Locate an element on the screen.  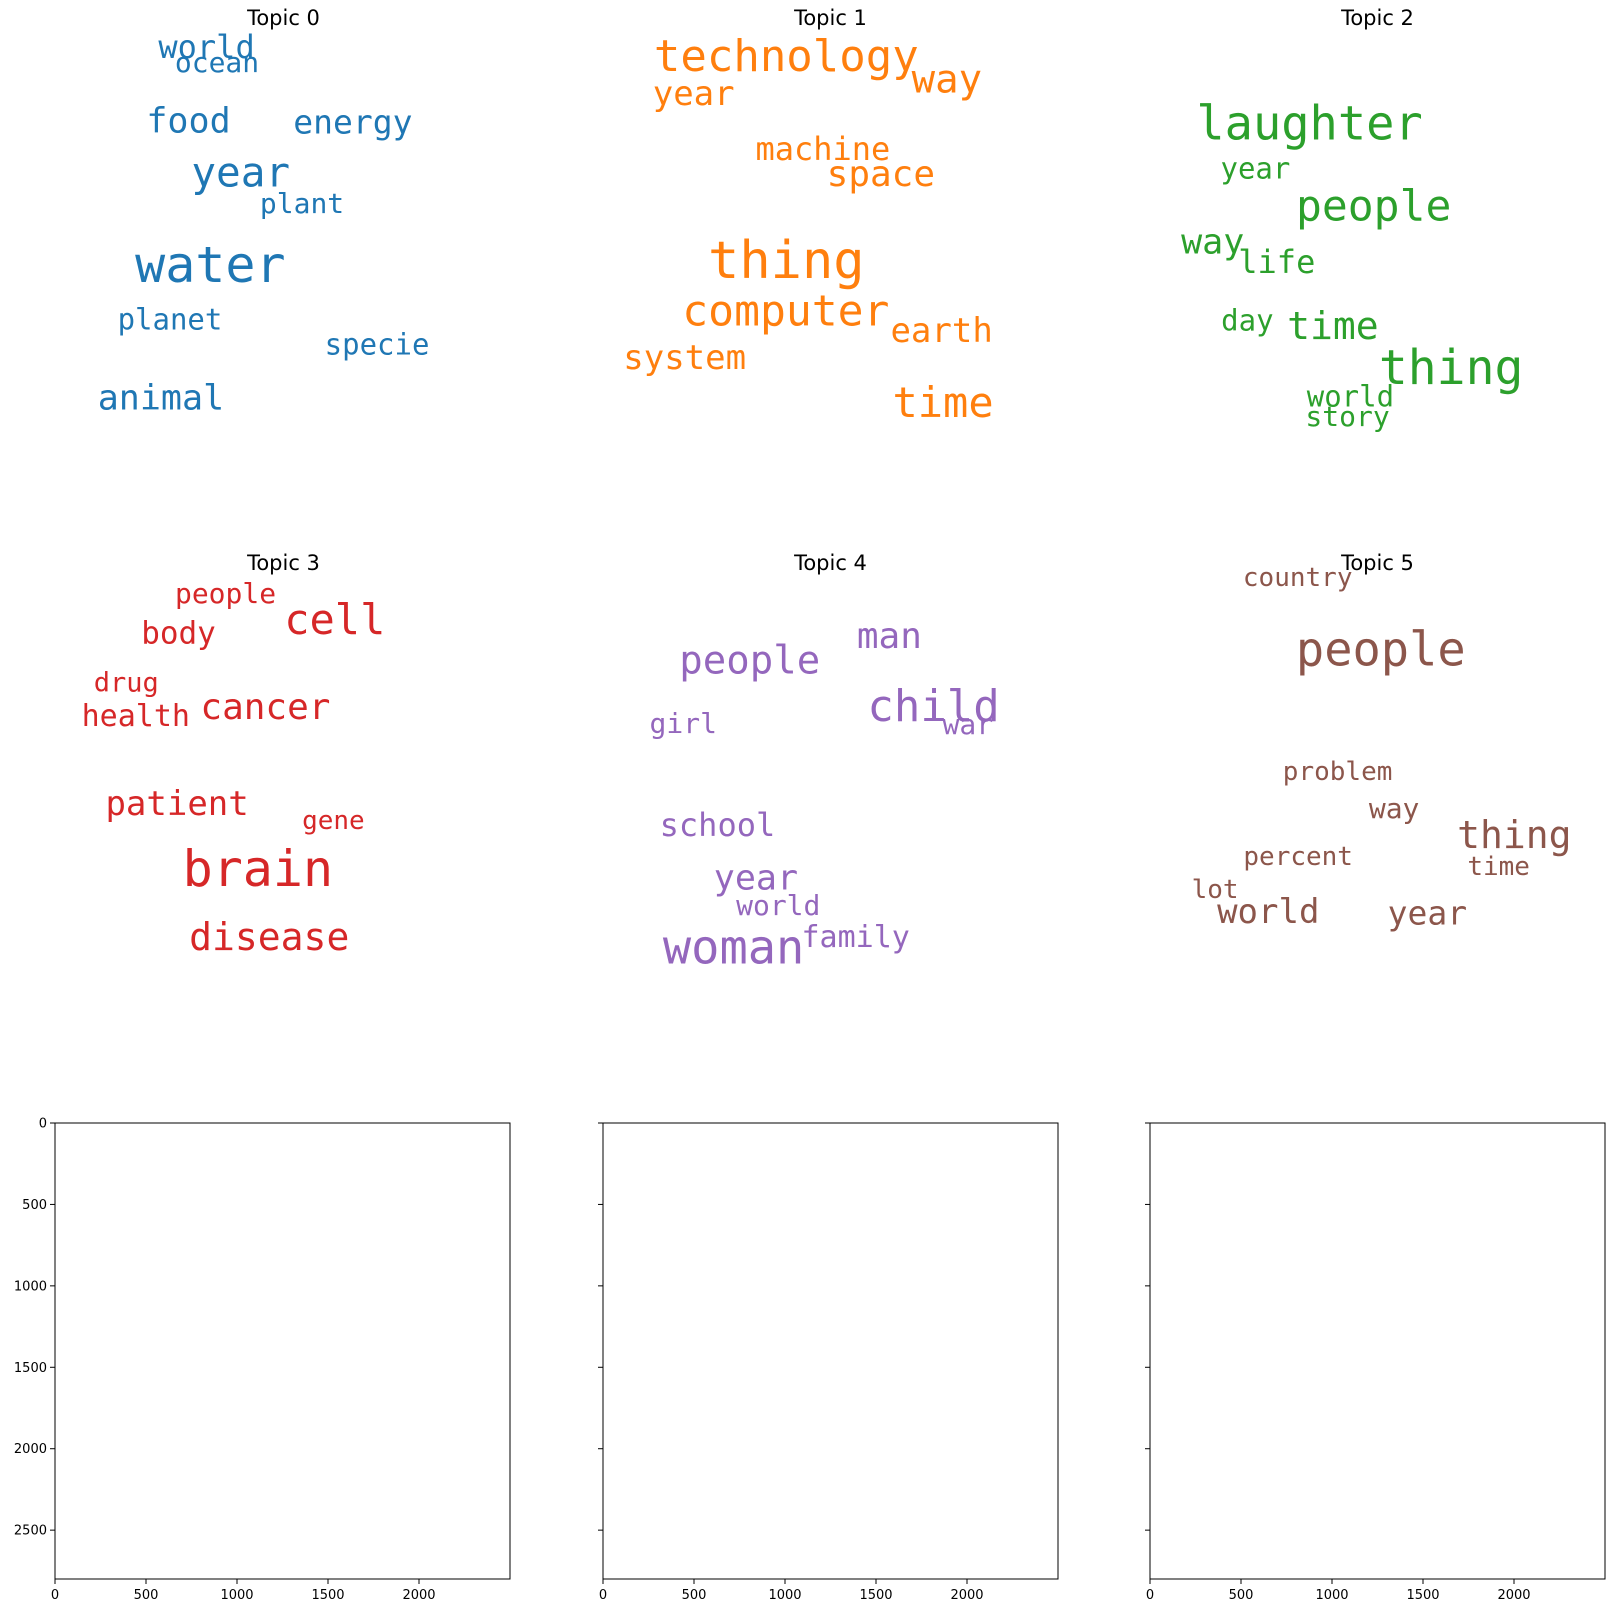
word-planet: planet is located at coordinates (170, 319).